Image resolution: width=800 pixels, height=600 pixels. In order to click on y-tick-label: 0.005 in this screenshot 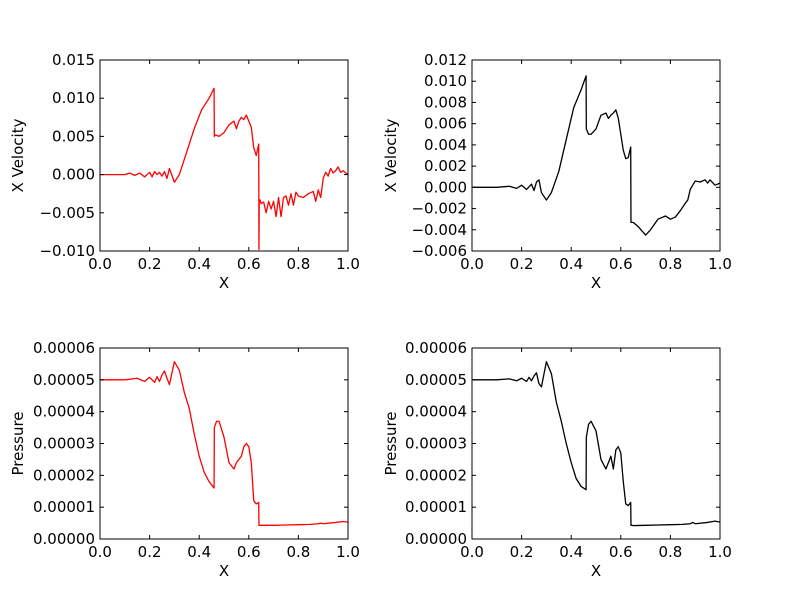, I will do `click(73, 136)`.